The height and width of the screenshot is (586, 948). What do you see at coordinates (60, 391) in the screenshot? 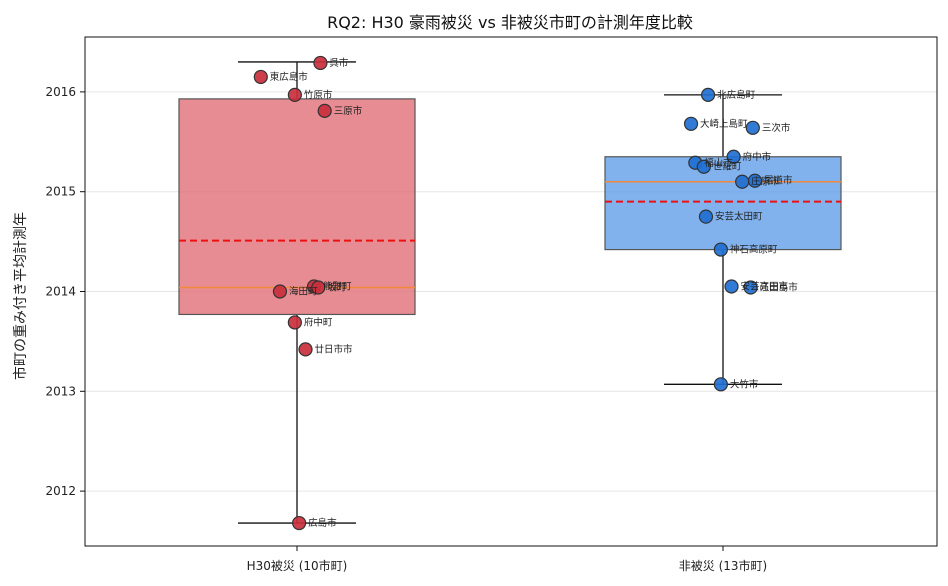
I see `y-tick-label: 2013` at bounding box center [60, 391].